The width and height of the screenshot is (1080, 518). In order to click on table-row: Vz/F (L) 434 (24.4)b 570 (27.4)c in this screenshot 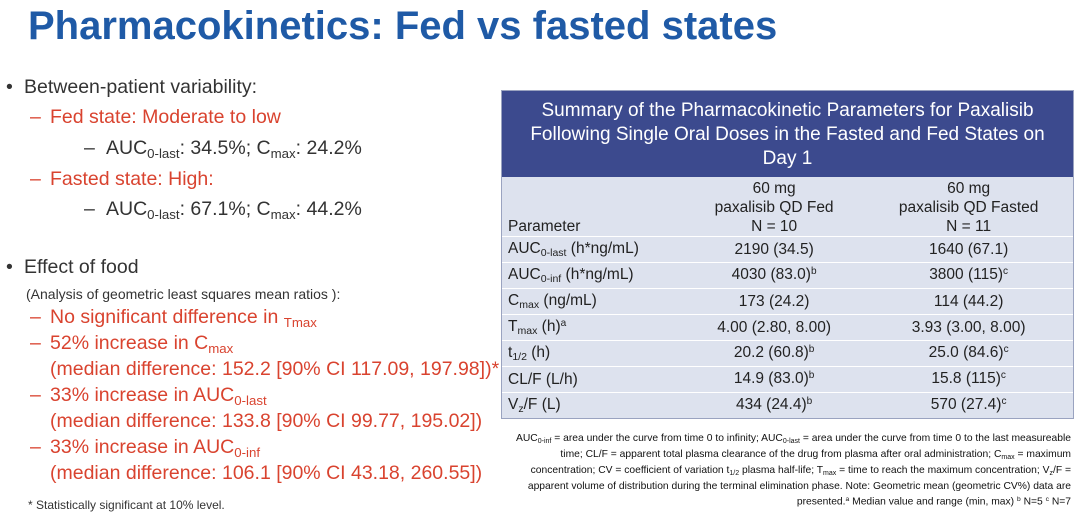, I will do `click(787, 405)`.